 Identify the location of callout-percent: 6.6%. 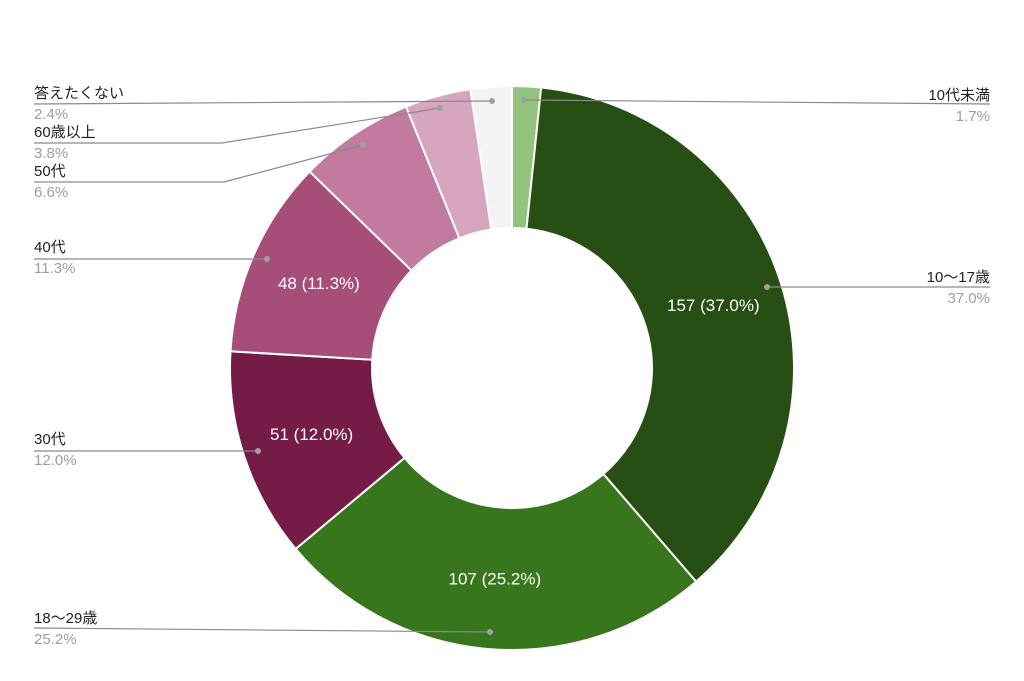
(51, 192).